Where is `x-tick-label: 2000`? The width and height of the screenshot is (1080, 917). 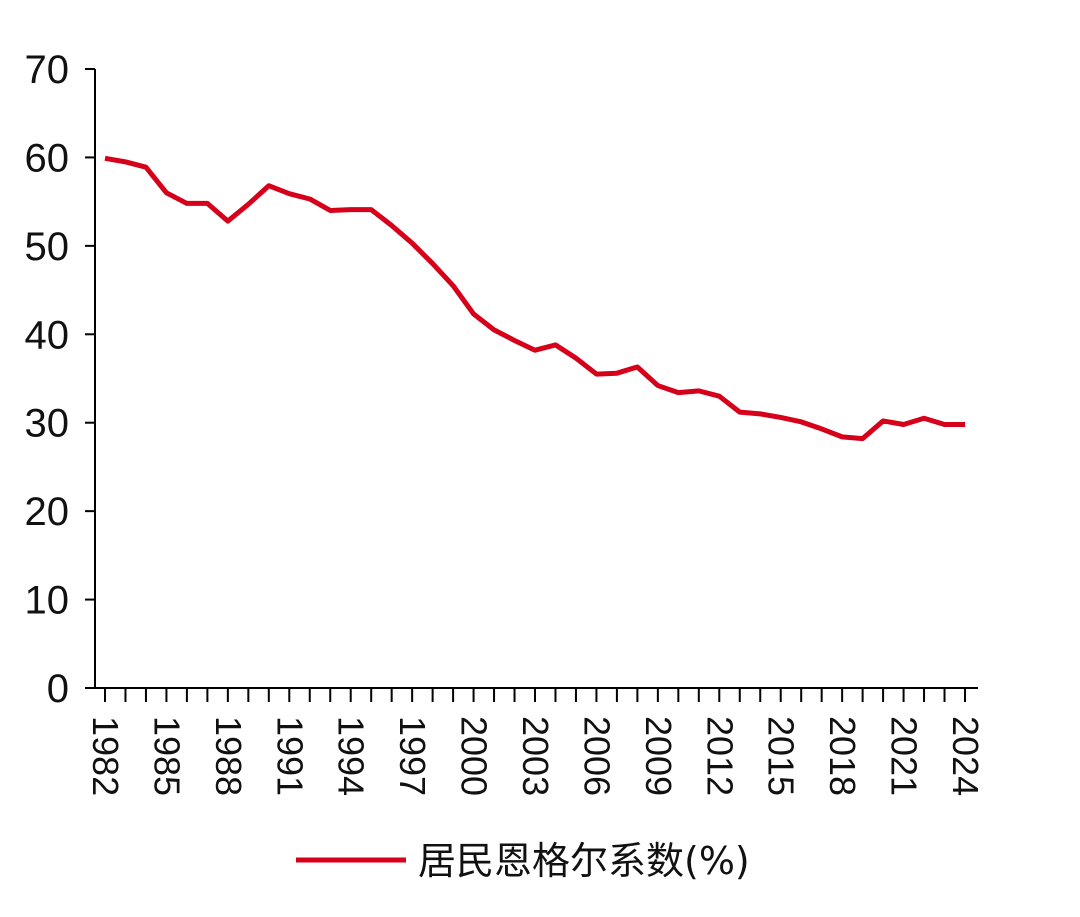 x-tick-label: 2000 is located at coordinates (474, 756).